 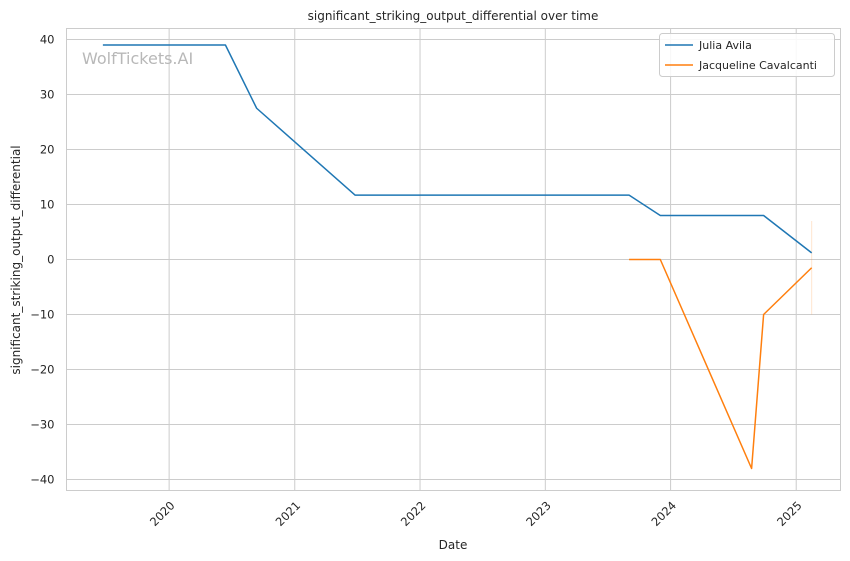 I want to click on legend-label-1: Julia Avila, so click(x=725, y=45).